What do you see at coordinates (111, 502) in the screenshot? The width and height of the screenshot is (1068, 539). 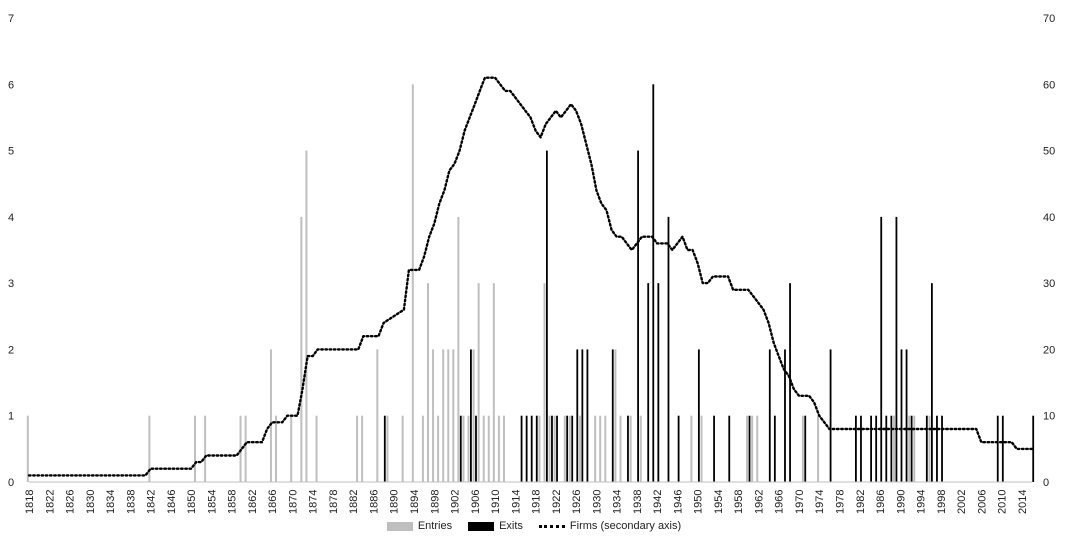 I see `x-tick-label: 1834` at bounding box center [111, 502].